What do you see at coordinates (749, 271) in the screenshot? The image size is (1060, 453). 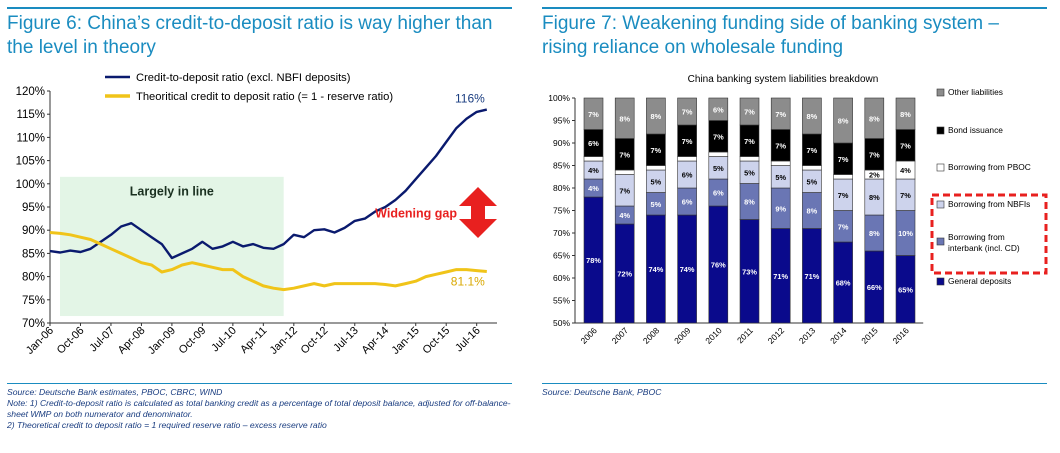 I see `bar-data-label: 73%` at bounding box center [749, 271].